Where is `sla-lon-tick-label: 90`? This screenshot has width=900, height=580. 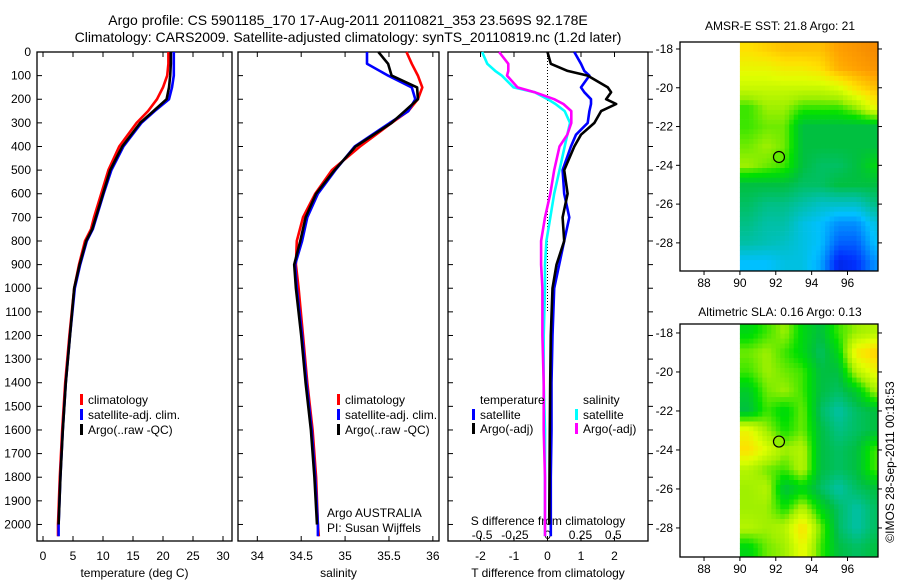
sla-lon-tick-label: 90 is located at coordinates (740, 569).